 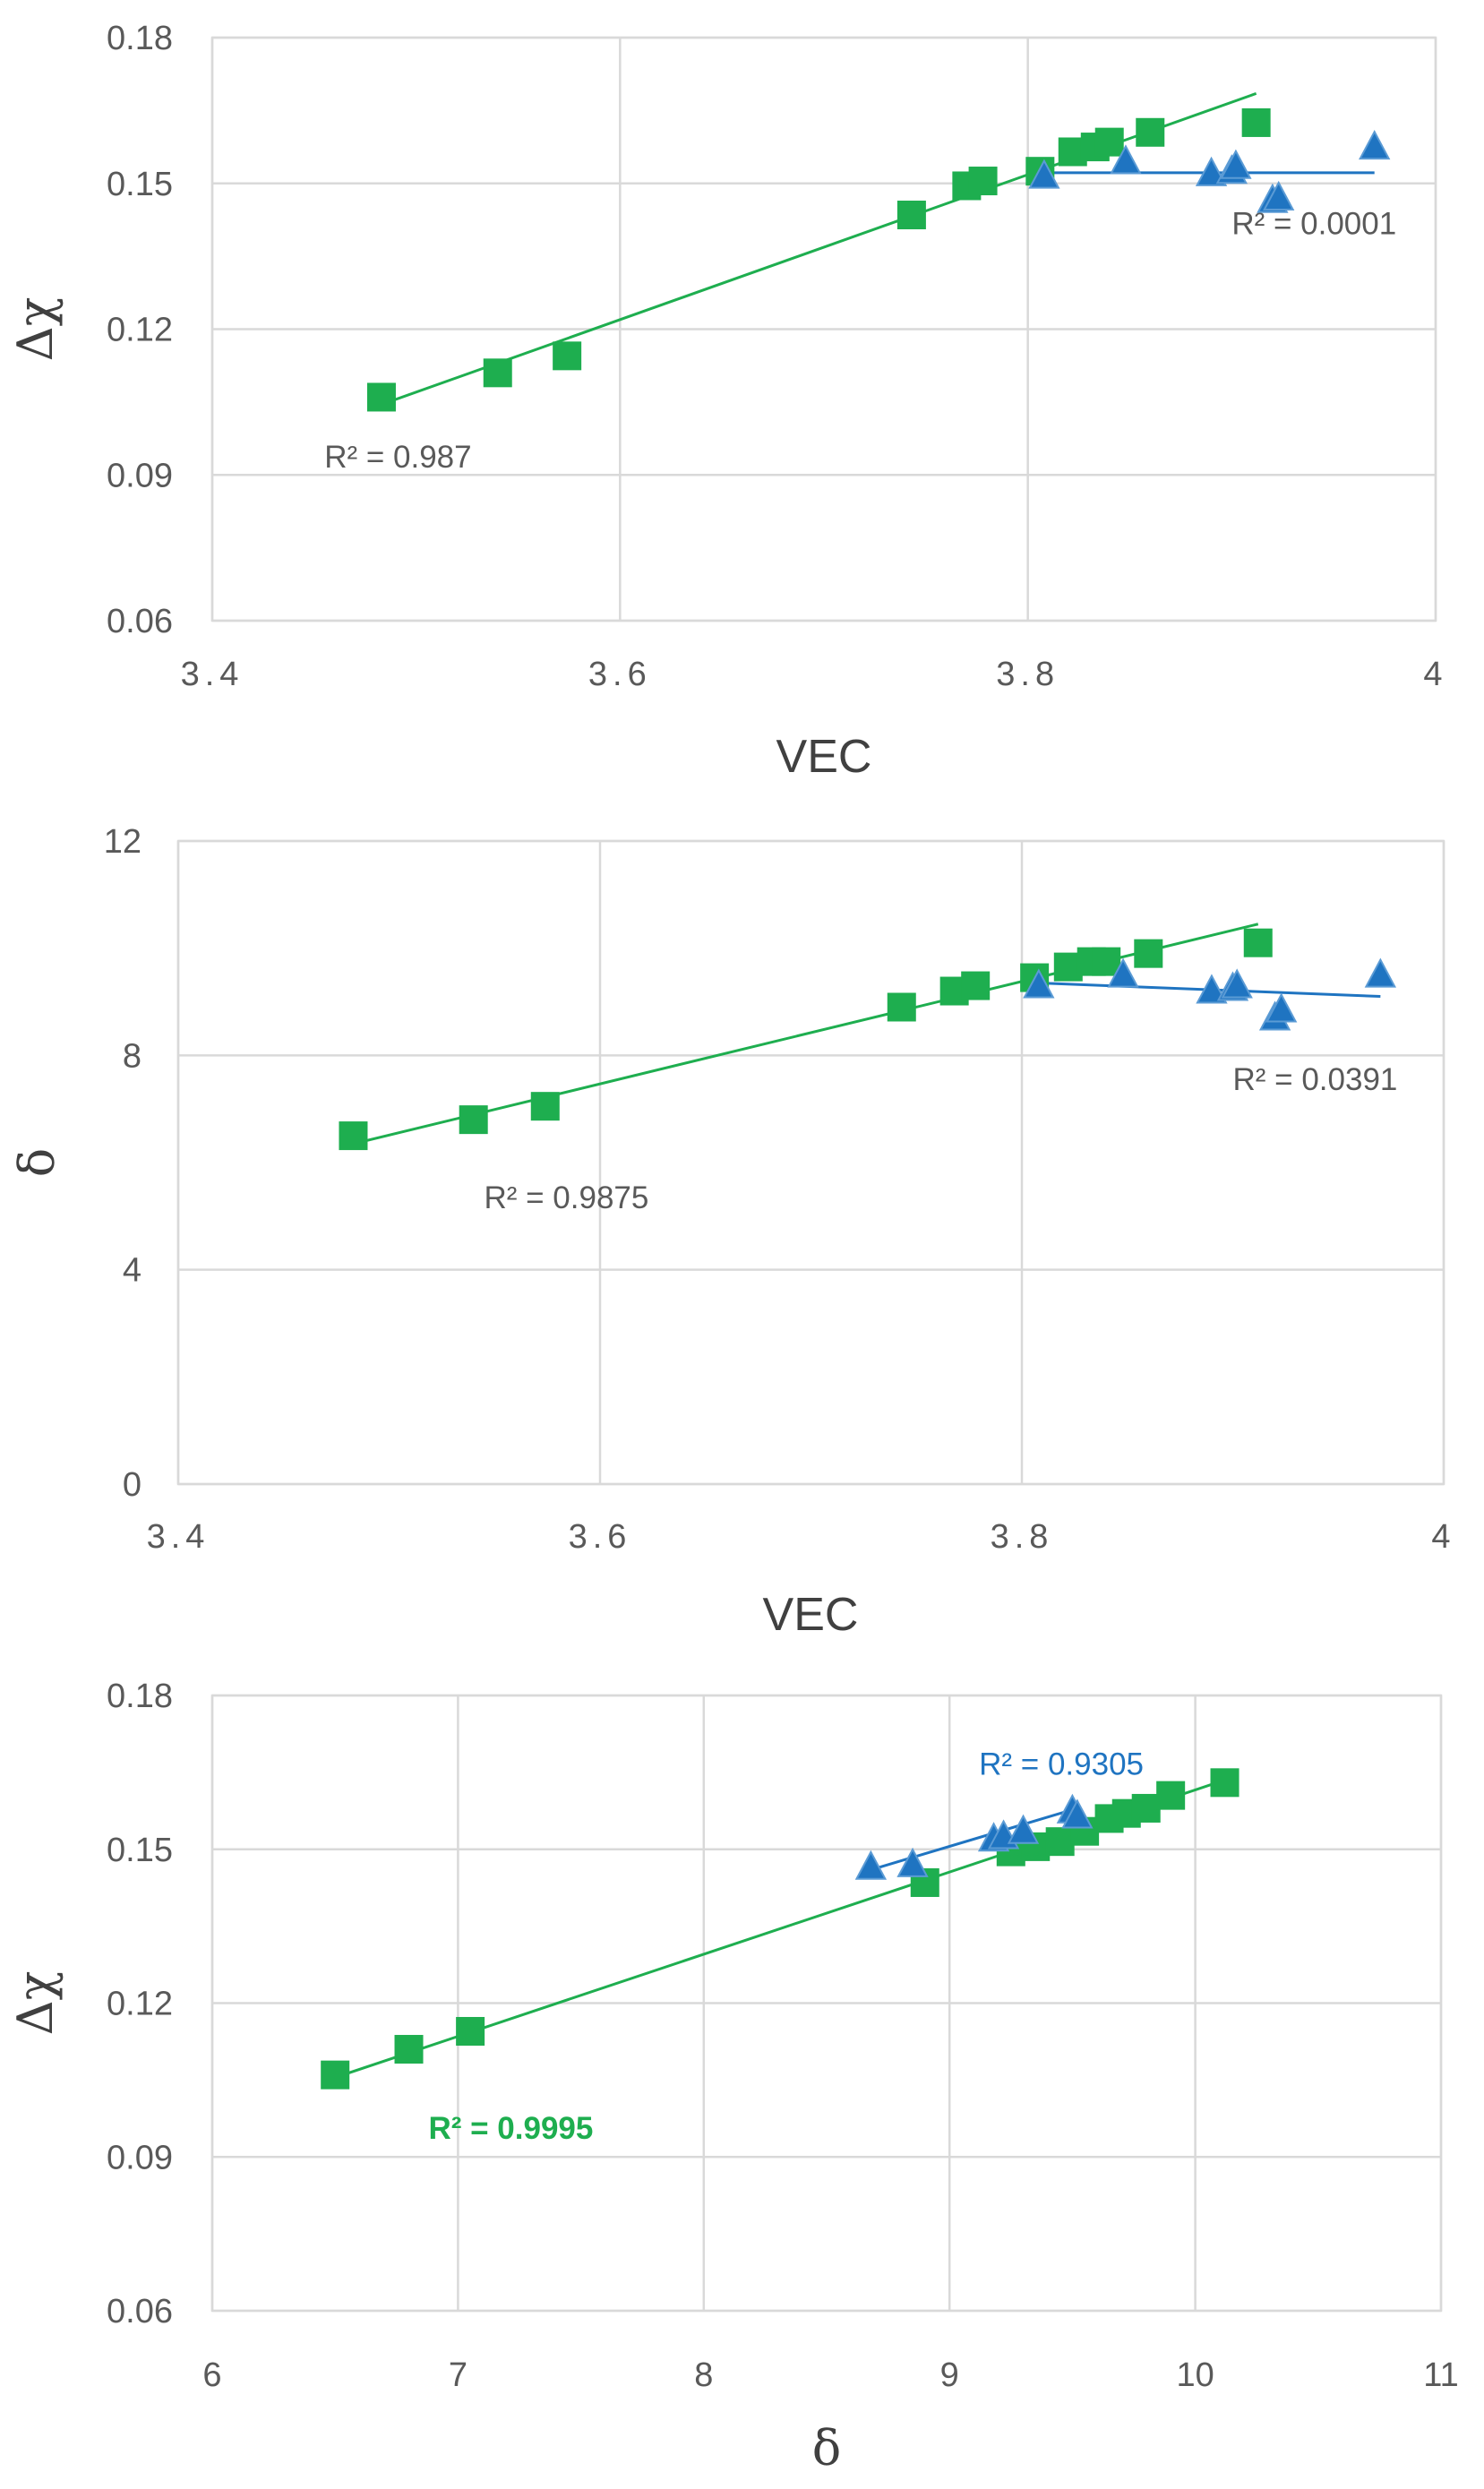 I want to click on x-tick-label: 7, so click(x=458, y=2375).